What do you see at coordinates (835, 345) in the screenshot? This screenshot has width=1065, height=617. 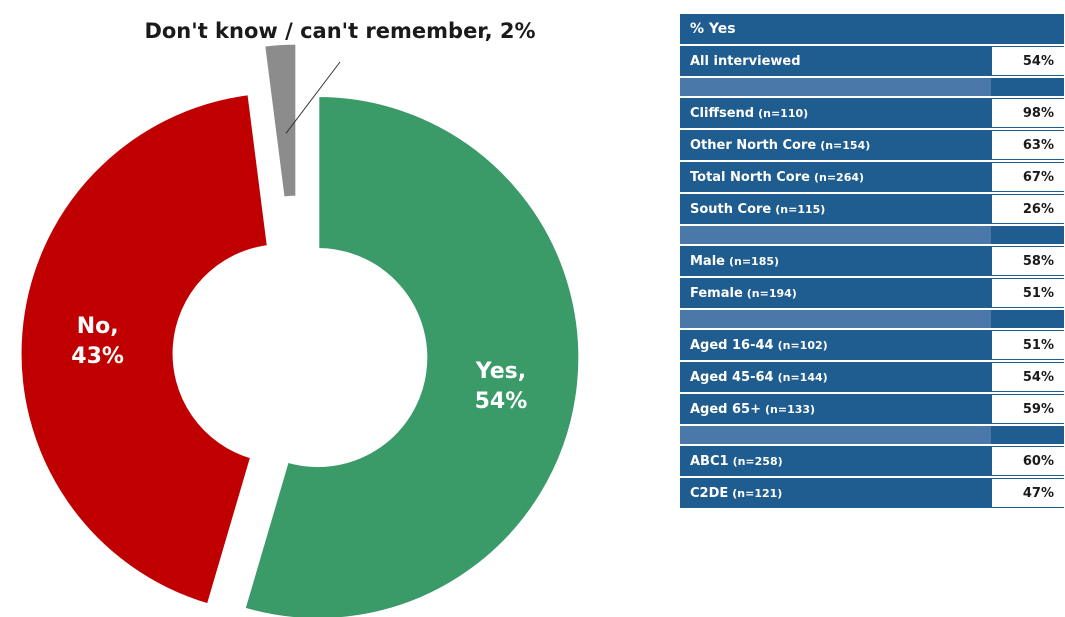 I see `row-label: Aged 16-44 (n=102)` at bounding box center [835, 345].